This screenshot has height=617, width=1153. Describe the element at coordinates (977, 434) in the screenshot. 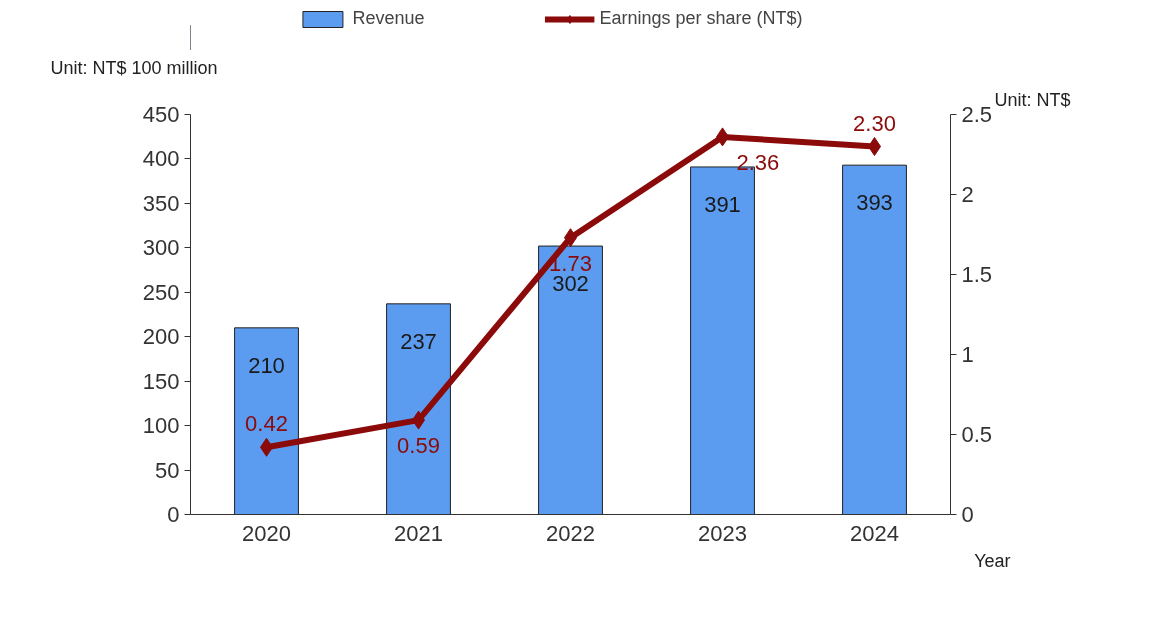

I see `y2-tick-label: 0.5` at that location.